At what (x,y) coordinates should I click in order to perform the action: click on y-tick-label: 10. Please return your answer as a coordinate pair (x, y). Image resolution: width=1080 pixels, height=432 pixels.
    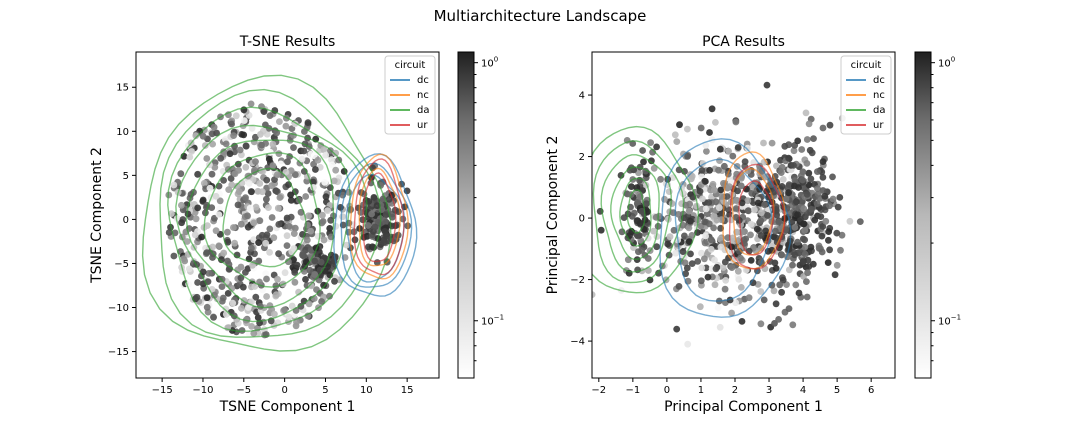
    Looking at the image, I should click on (122, 132).